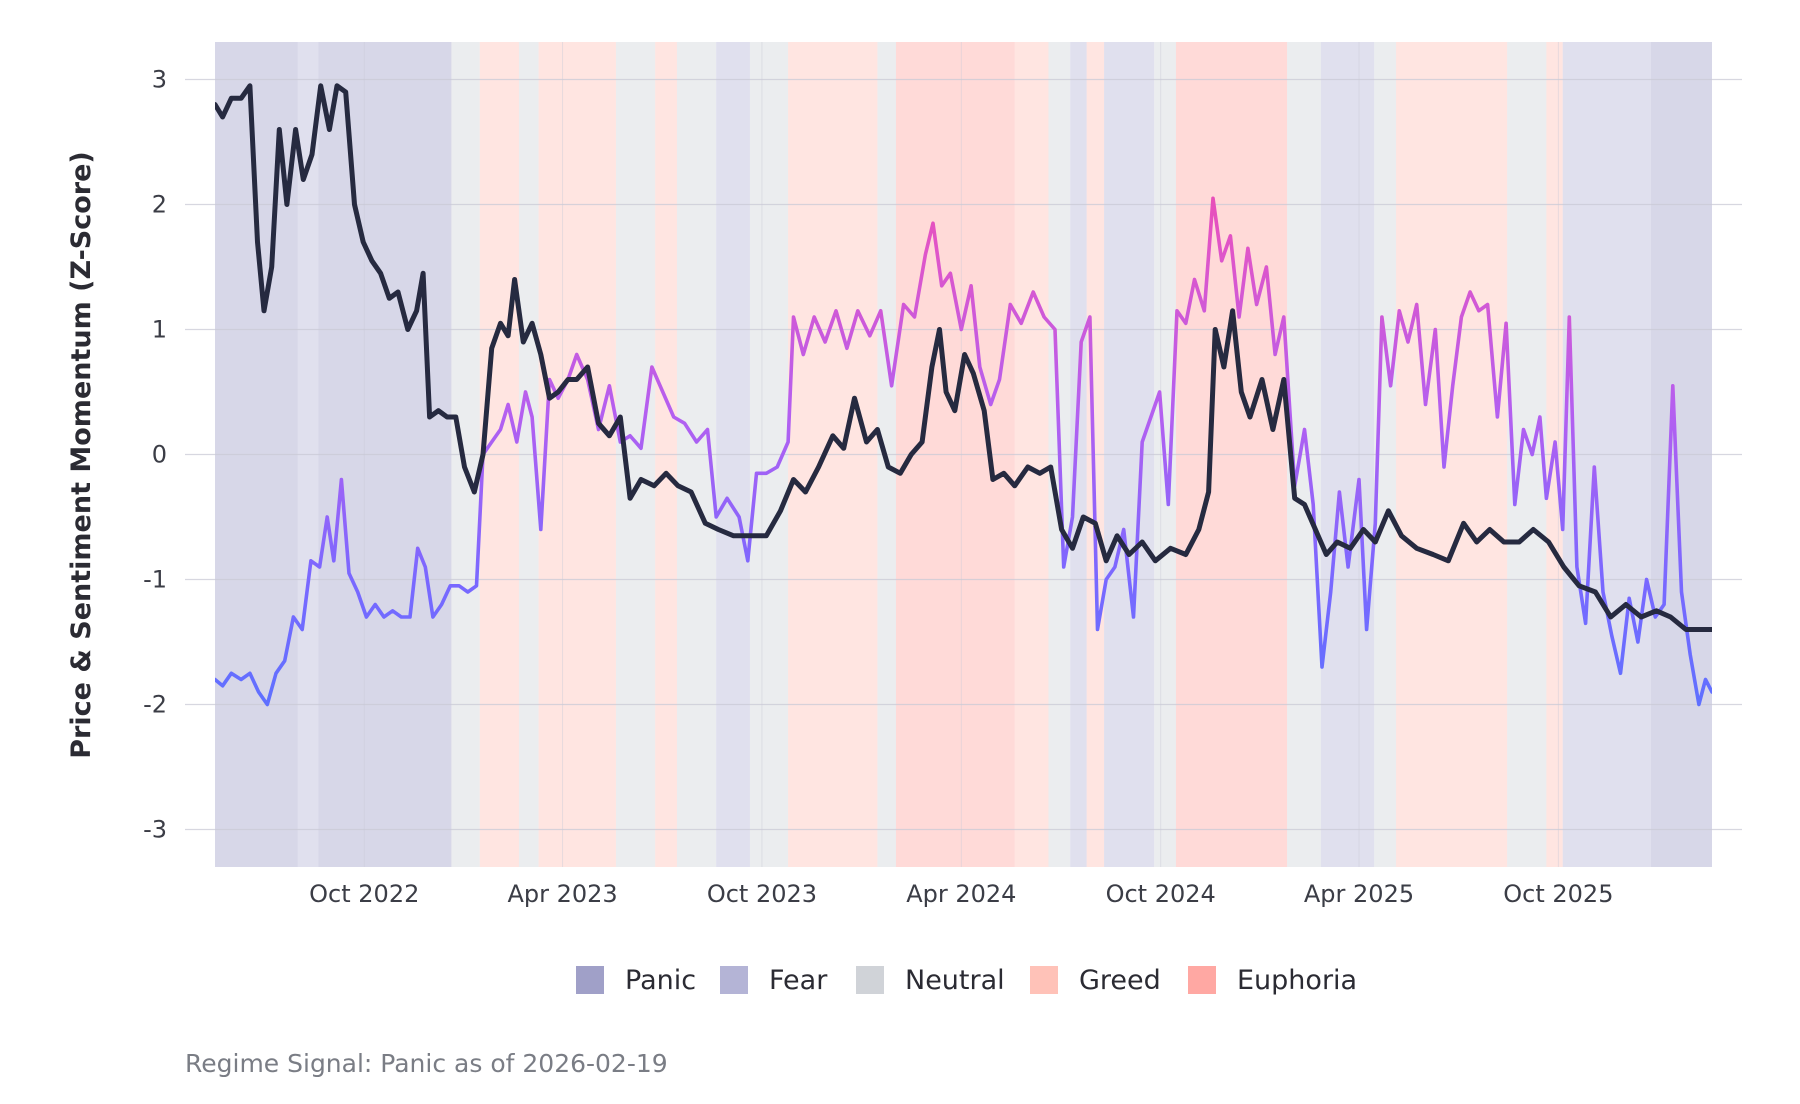  Describe the element at coordinates (159, 330) in the screenshot. I see `y-tick-label: 1` at that location.